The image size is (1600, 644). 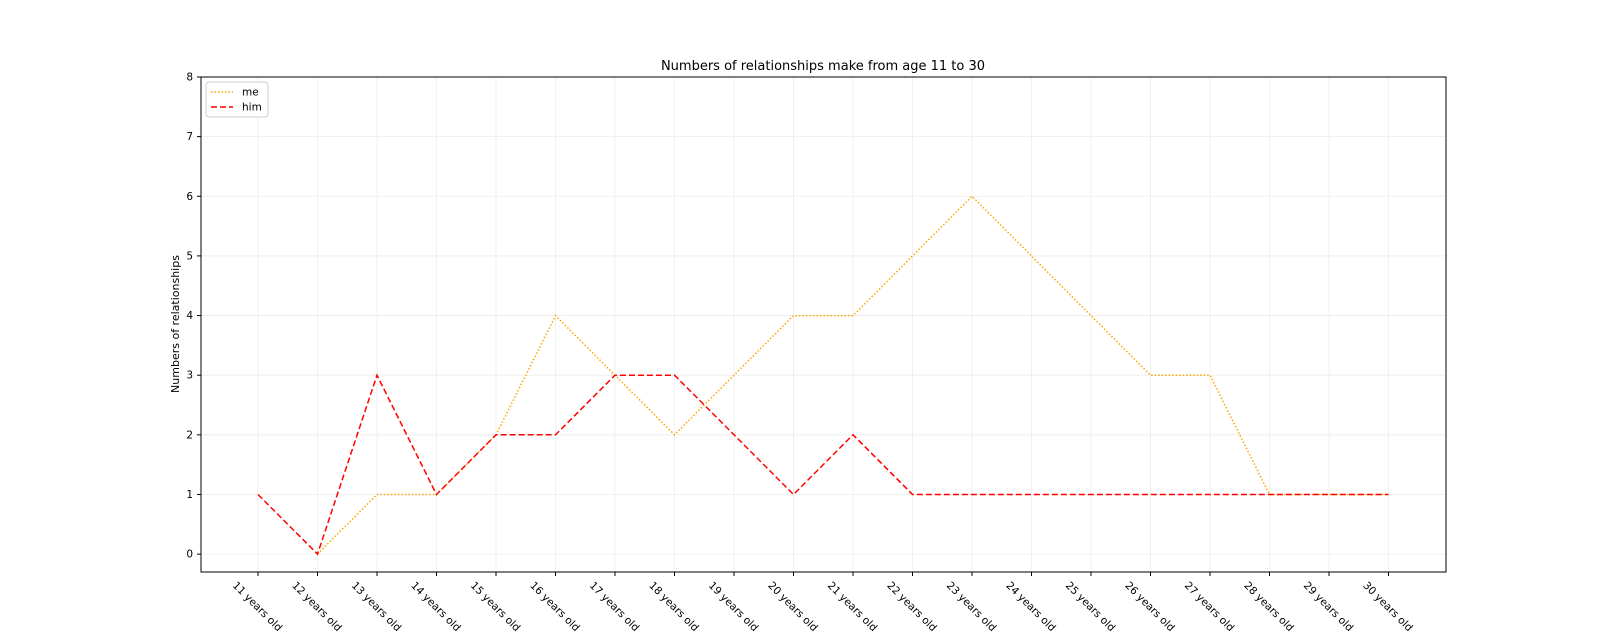 I want to click on x-tick-label: 12 years old, so click(x=316, y=607).